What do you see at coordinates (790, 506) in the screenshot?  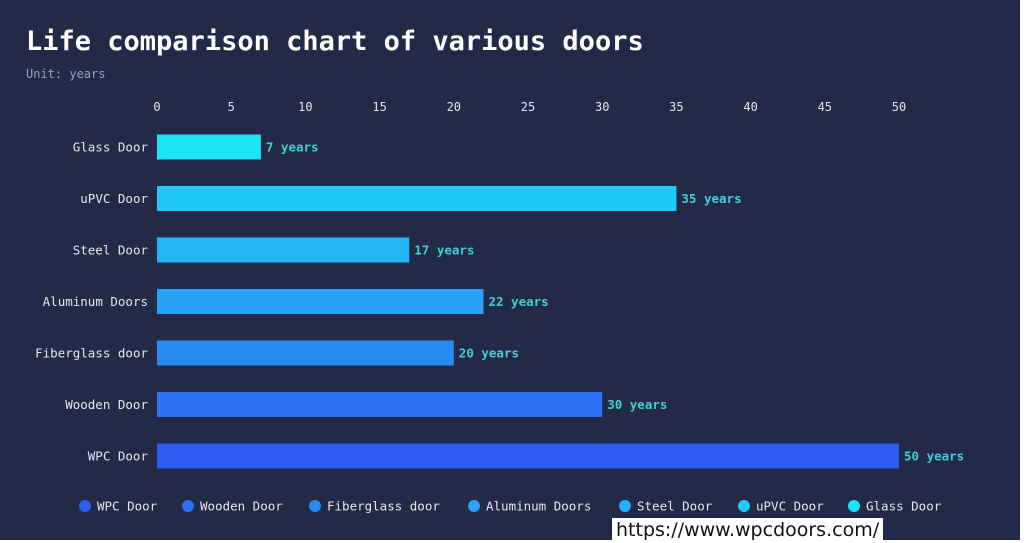 I see `legend-label: uPVC Door` at bounding box center [790, 506].